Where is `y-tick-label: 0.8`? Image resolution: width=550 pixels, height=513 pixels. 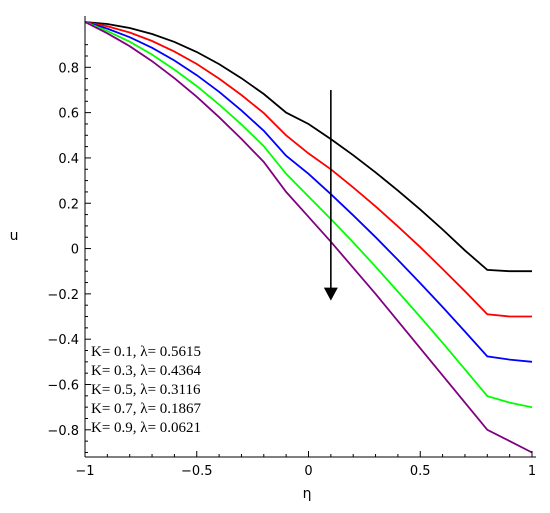
y-tick-label: 0.8 is located at coordinates (68, 68).